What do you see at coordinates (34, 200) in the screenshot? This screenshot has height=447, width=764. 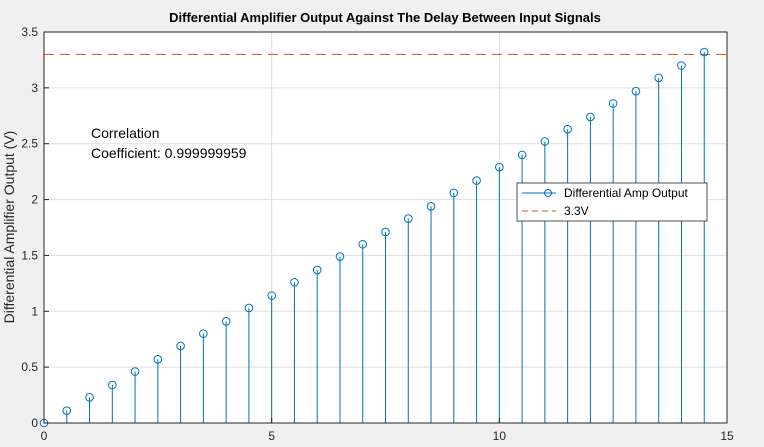 I see `y-tick-label: 2` at bounding box center [34, 200].